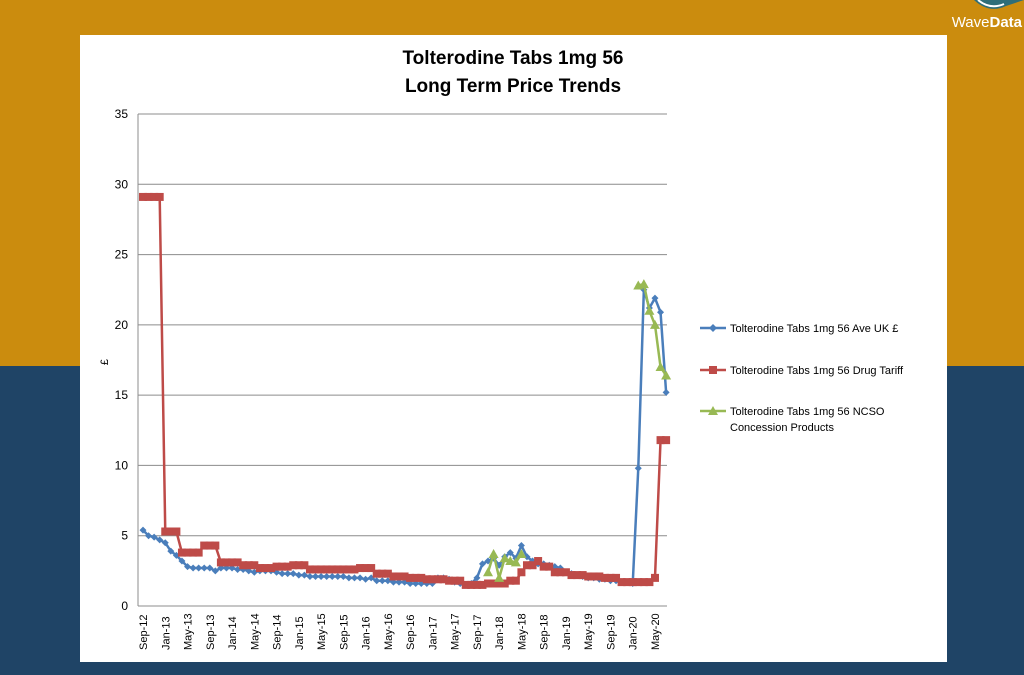 The image size is (1024, 675). I want to click on x-tick-label: May-19, so click(589, 631).